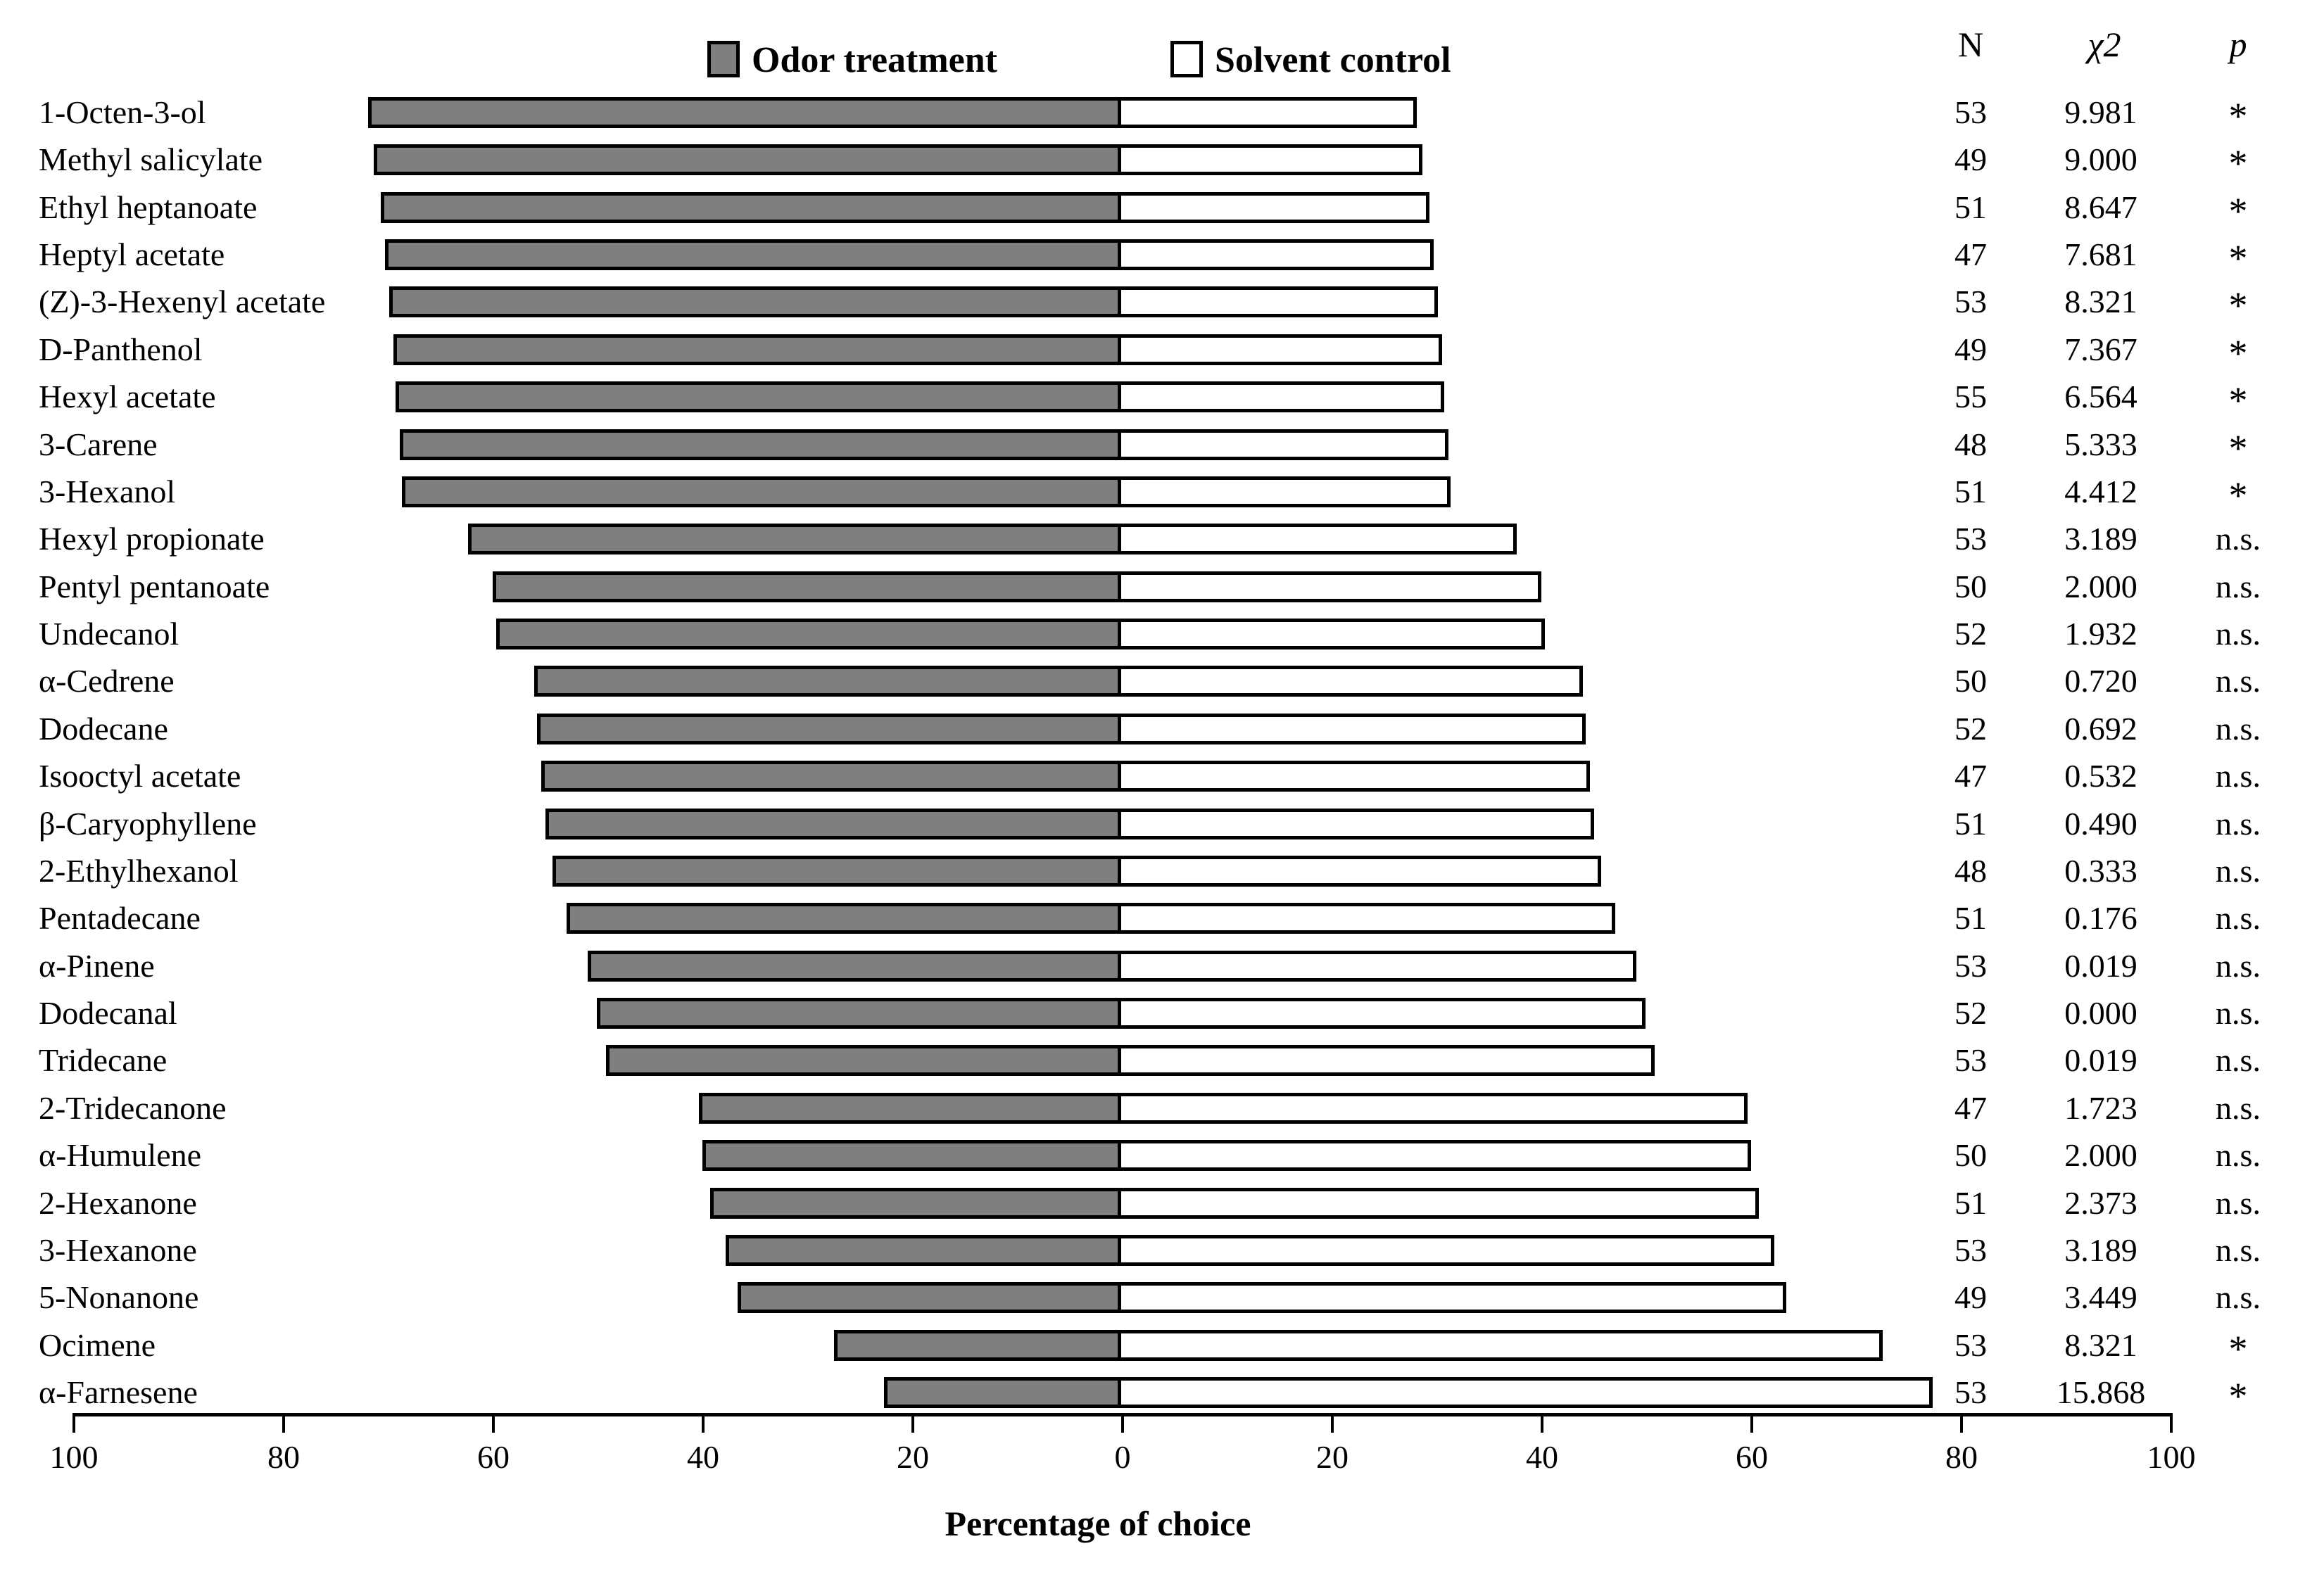 Image resolution: width=2324 pixels, height=1572 pixels. Describe the element at coordinates (2100, 1060) in the screenshot. I see `stat-chi2: 0.019` at that location.